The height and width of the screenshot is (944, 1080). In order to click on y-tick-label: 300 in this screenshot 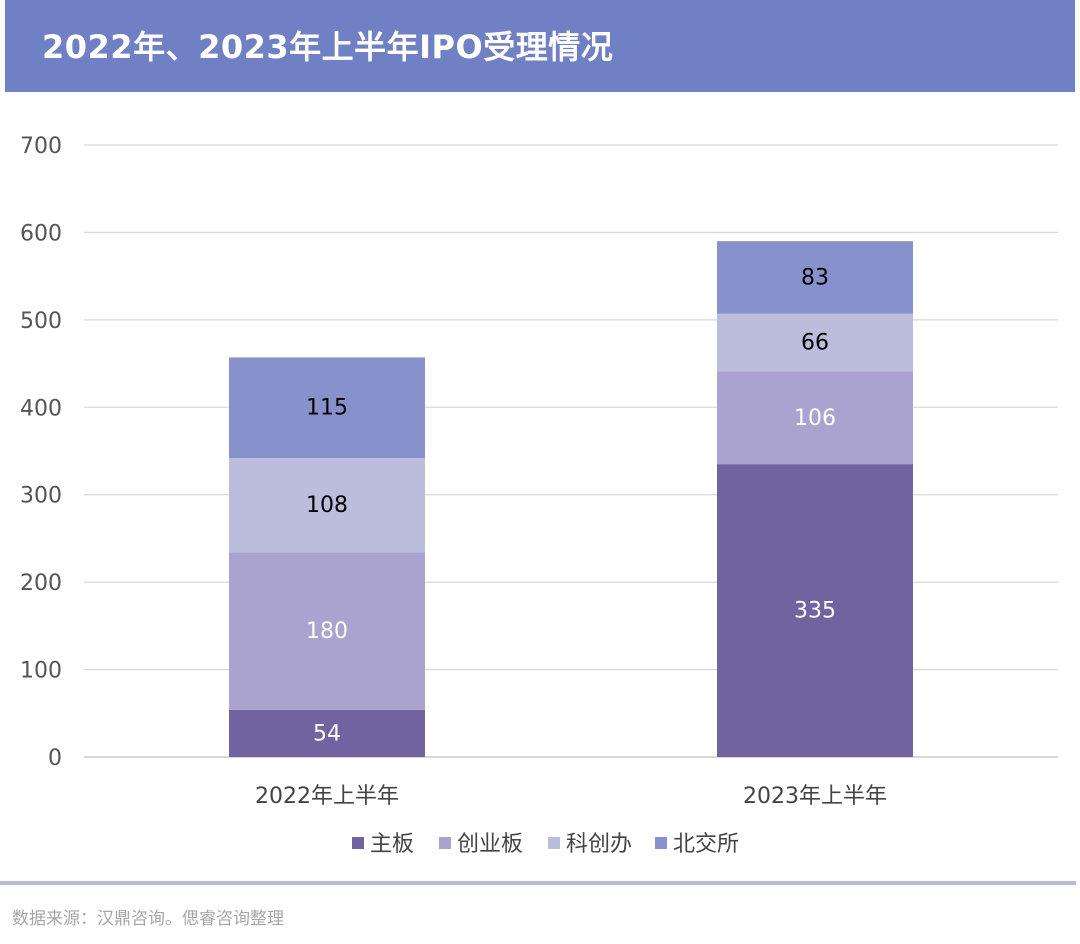, I will do `click(41, 496)`.